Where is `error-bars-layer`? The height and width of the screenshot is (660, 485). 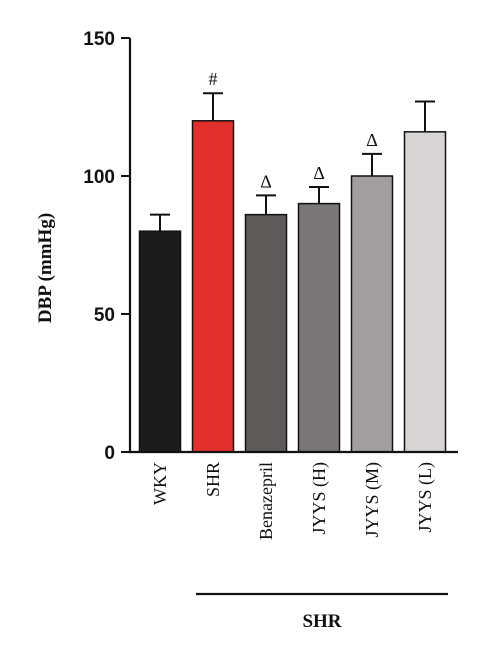
error-bars-layer is located at coordinates (292, 162).